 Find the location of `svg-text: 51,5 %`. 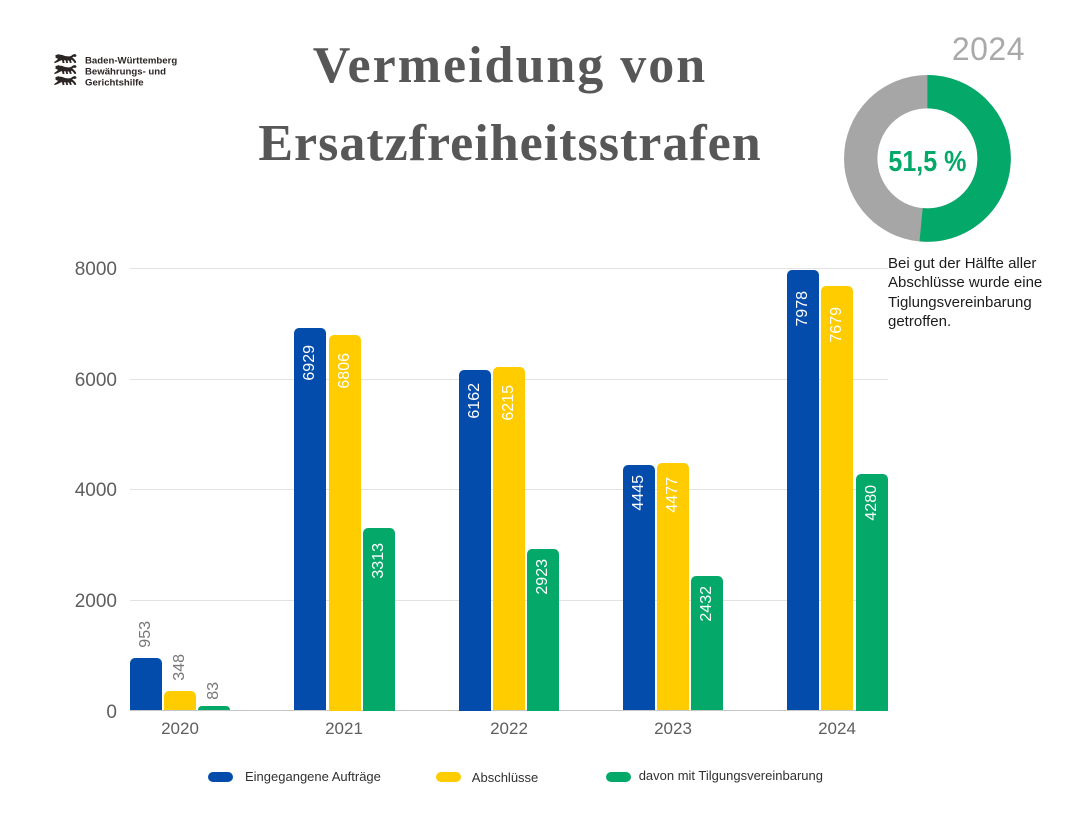

svg-text: 51,5 % is located at coordinates (927, 162).